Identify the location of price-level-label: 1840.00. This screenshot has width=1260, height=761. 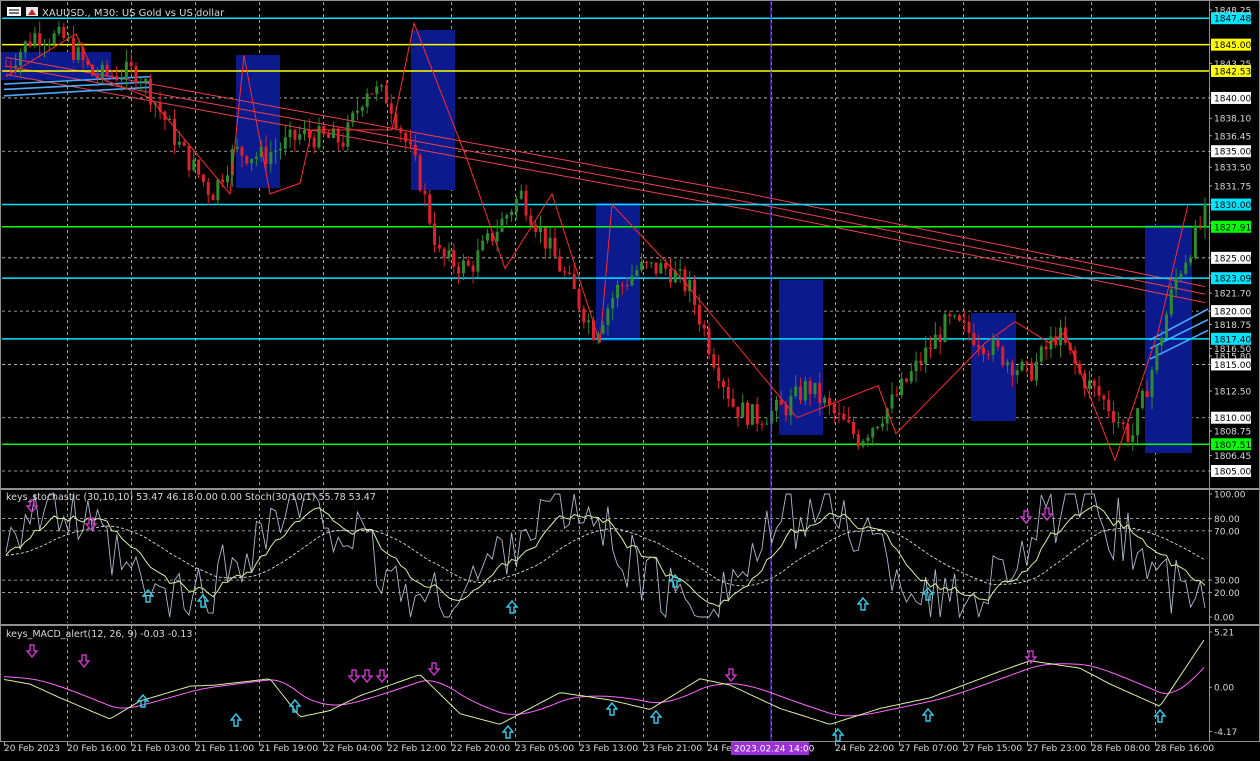
(1232, 99).